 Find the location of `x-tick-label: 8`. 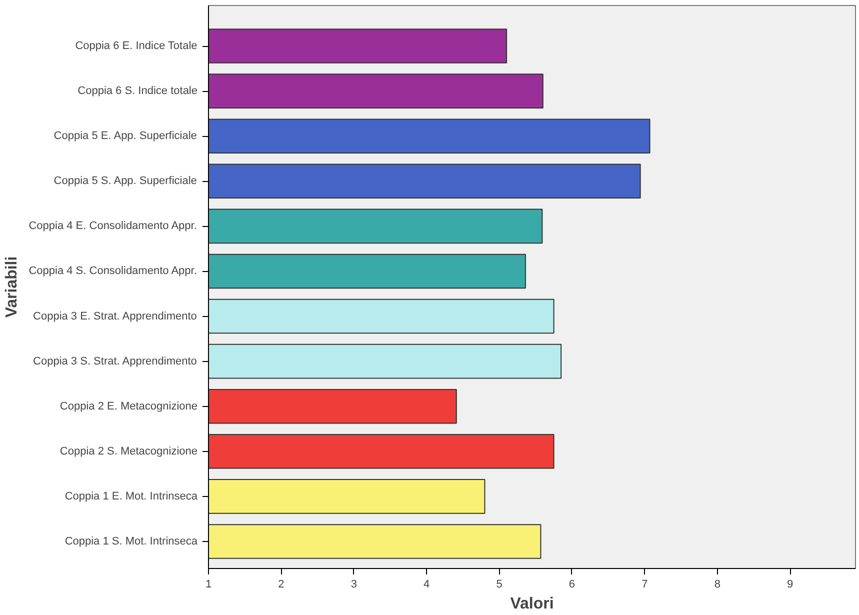

x-tick-label: 8 is located at coordinates (717, 584).